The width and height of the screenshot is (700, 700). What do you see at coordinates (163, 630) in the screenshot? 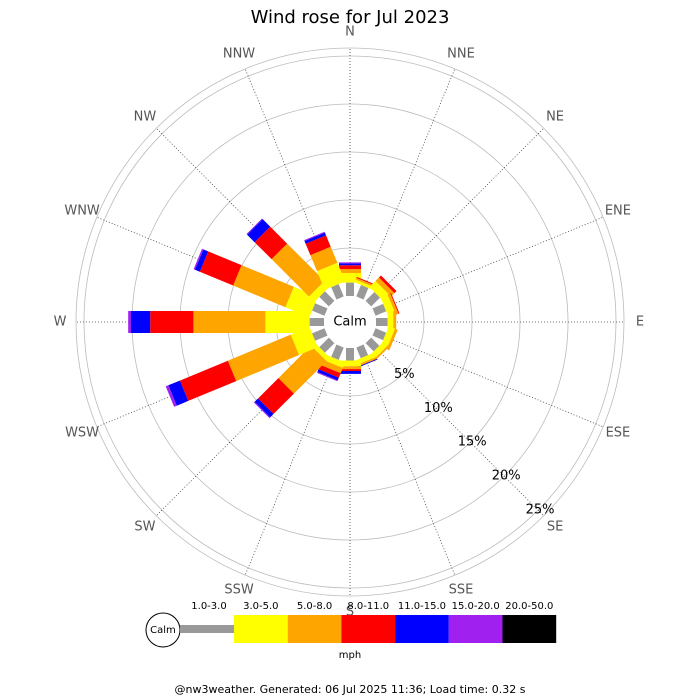
I see `legend-calm-label: Calm` at bounding box center [163, 630].